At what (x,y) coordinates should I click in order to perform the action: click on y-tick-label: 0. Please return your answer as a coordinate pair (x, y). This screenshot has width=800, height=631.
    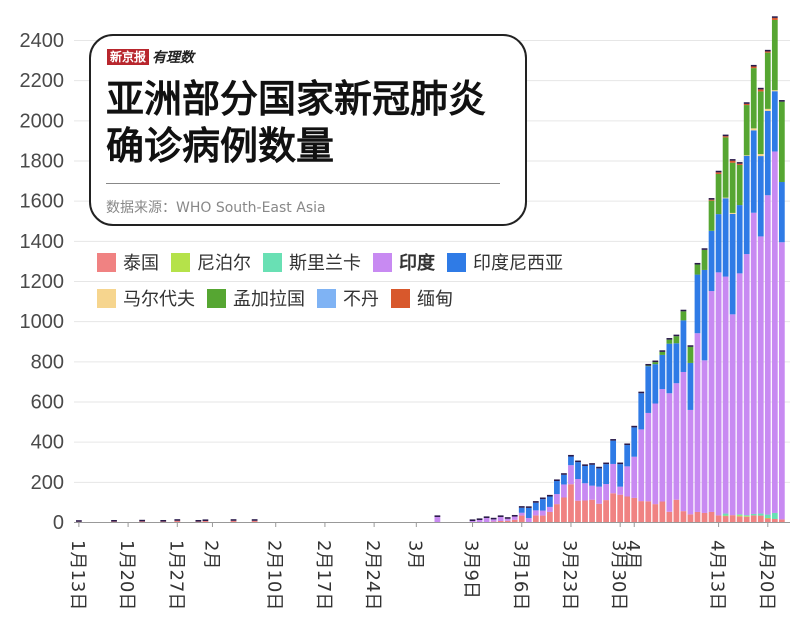
    Looking at the image, I should click on (58, 523).